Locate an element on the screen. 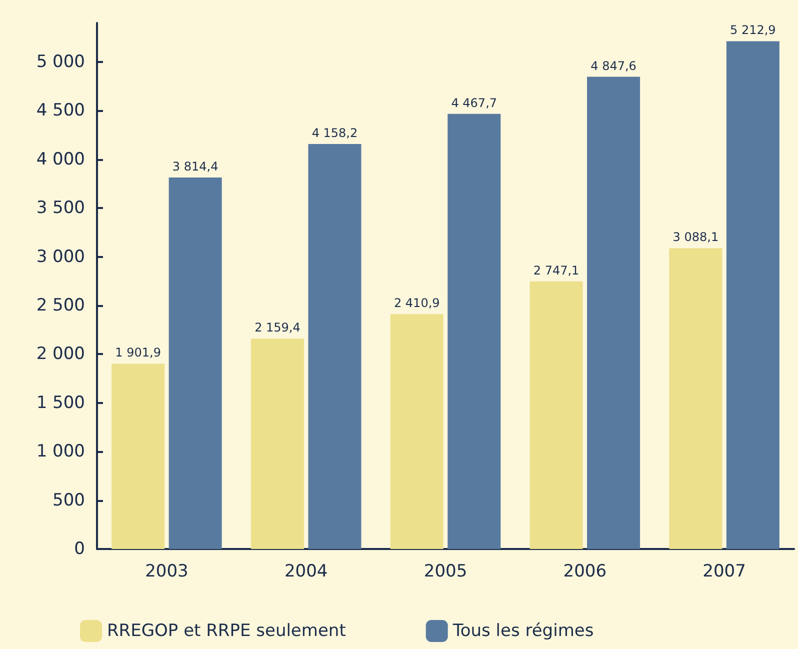 The image size is (798, 649). y-tick-label: 3 500 is located at coordinates (60, 208).